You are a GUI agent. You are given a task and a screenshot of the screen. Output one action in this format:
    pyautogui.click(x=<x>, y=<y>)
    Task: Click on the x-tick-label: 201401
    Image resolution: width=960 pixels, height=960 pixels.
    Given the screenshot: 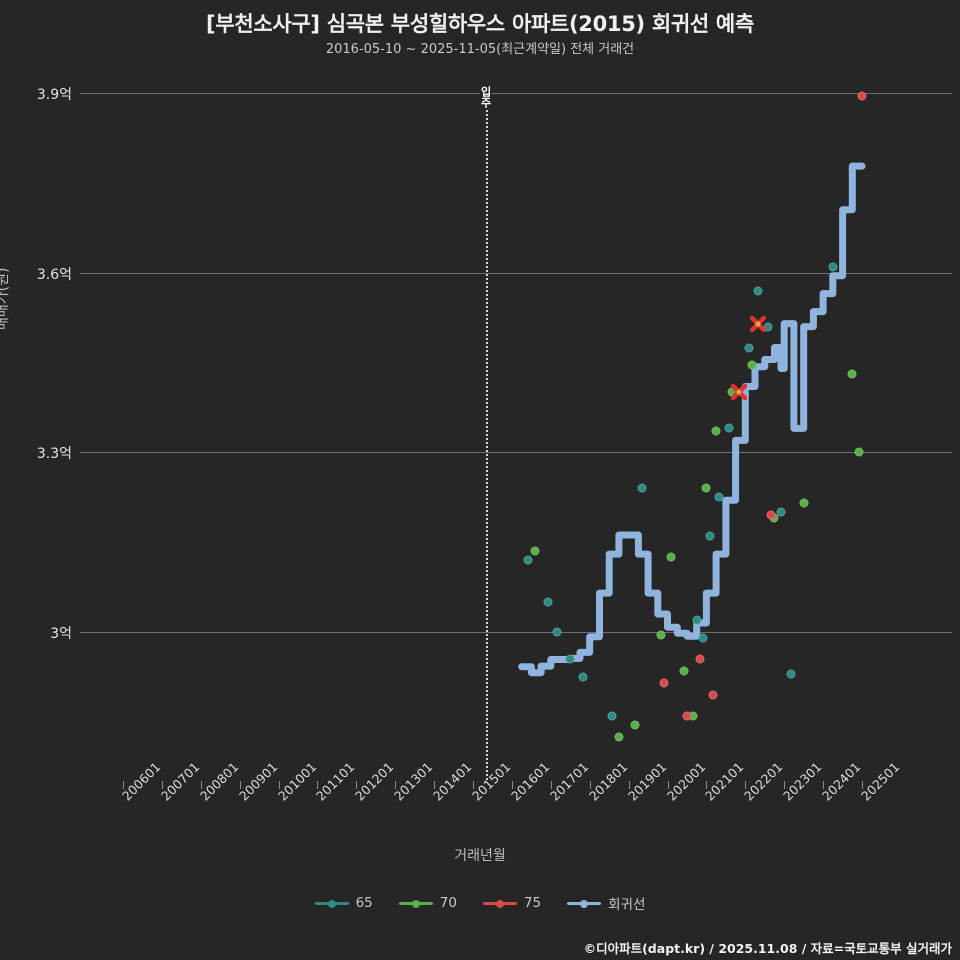 What is the action you would take?
    pyautogui.click(x=452, y=781)
    